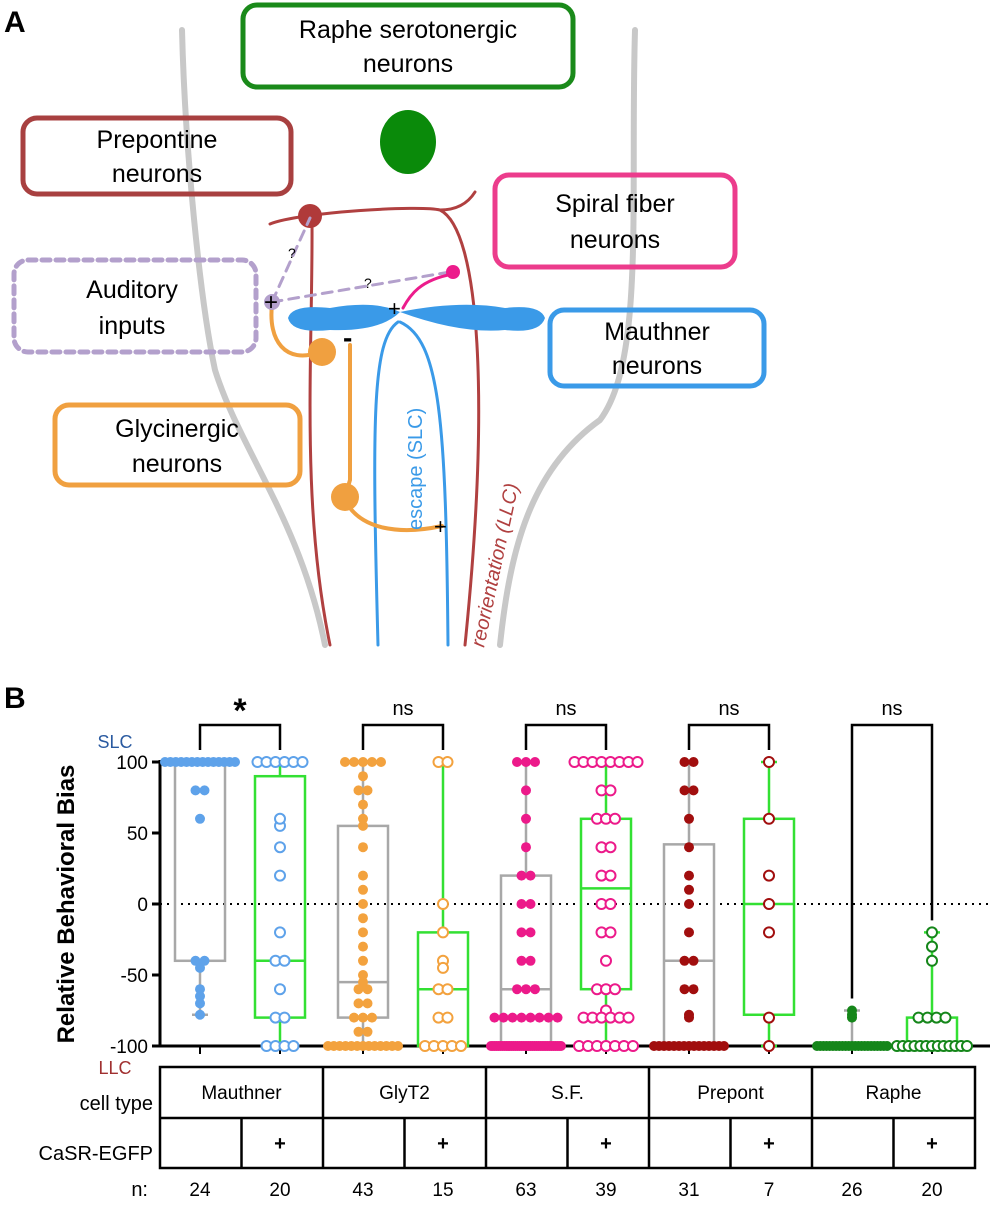 This screenshot has width=997, height=1205. Describe the element at coordinates (292, 253) in the screenshot. I see `sign: ?` at that location.